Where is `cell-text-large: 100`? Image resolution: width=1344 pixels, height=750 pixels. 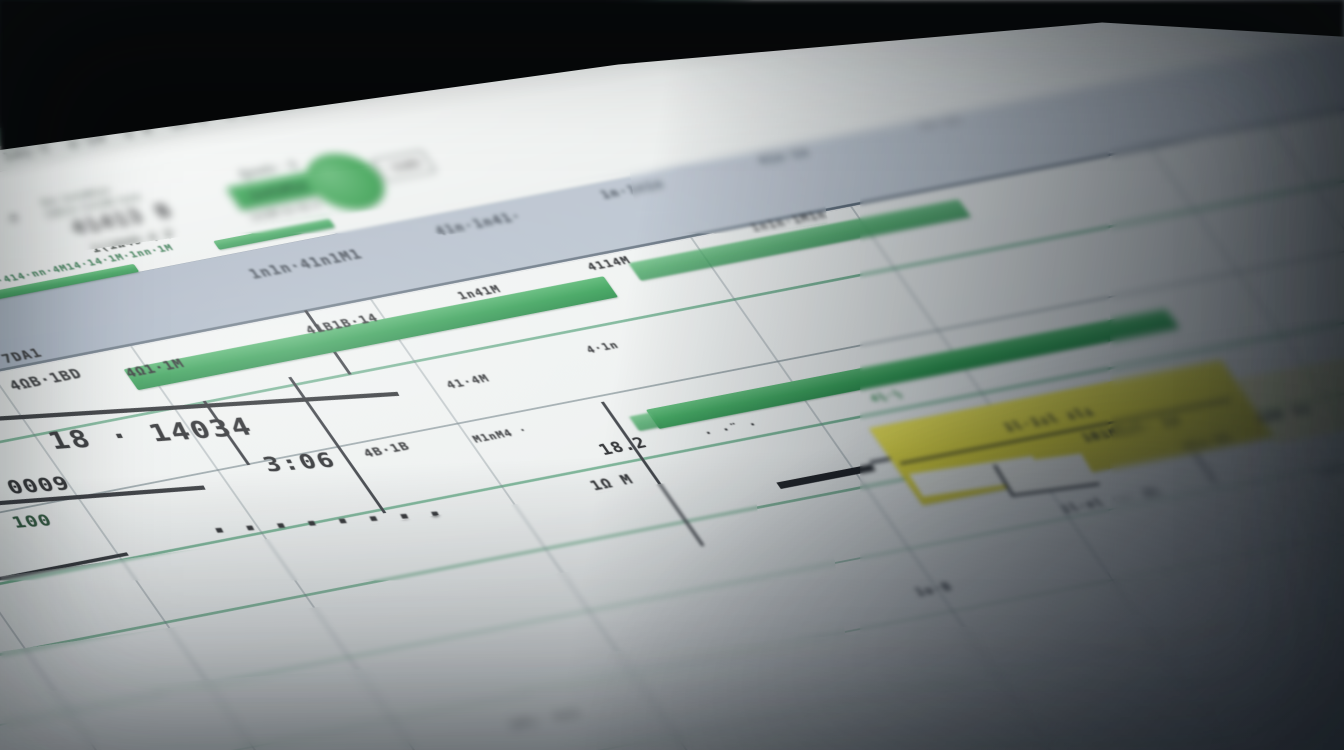 cell-text-large: 100 is located at coordinates (32, 521).